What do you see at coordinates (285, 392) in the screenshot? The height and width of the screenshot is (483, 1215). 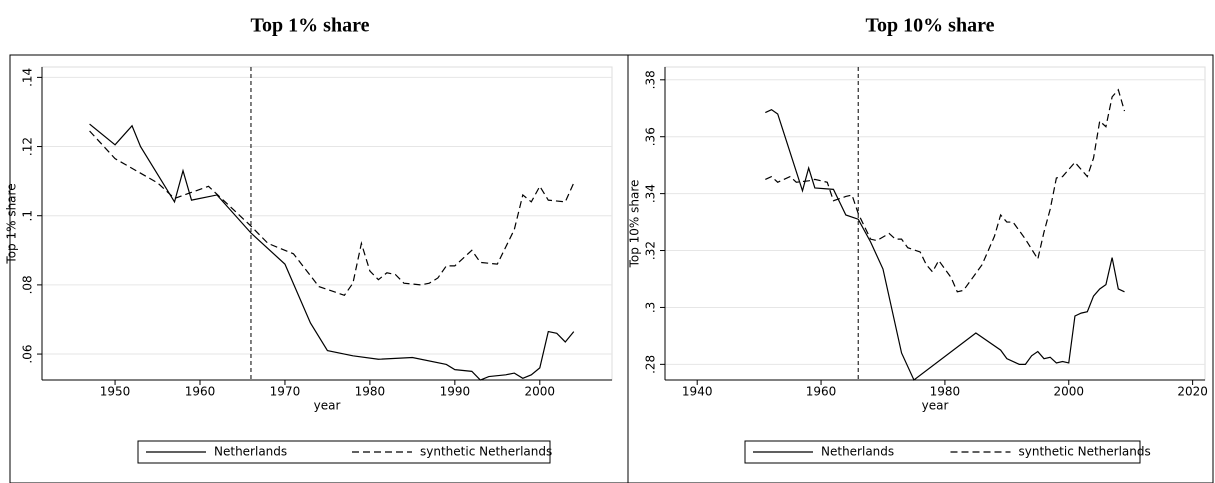 I see `x-tick-label: 1970` at bounding box center [285, 392].